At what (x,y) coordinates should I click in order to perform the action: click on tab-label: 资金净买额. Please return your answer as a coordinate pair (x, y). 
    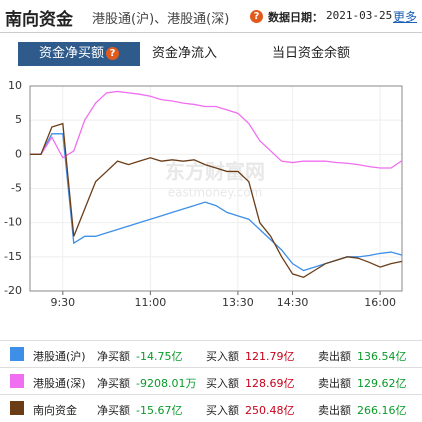
    Looking at the image, I should click on (71, 53).